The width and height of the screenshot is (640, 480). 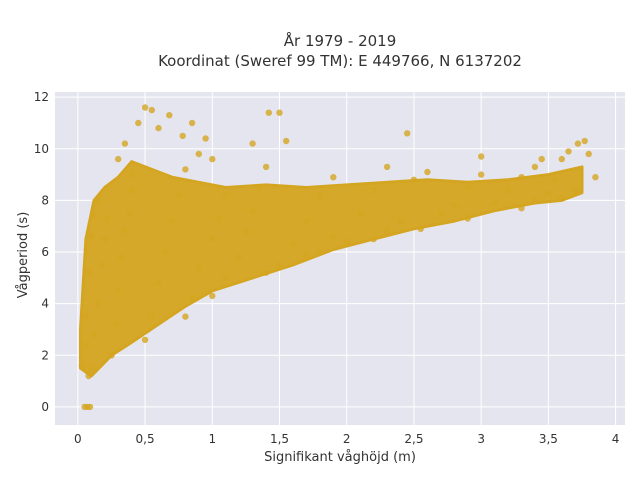 I want to click on y-tick-label: 10, so click(x=41, y=149).